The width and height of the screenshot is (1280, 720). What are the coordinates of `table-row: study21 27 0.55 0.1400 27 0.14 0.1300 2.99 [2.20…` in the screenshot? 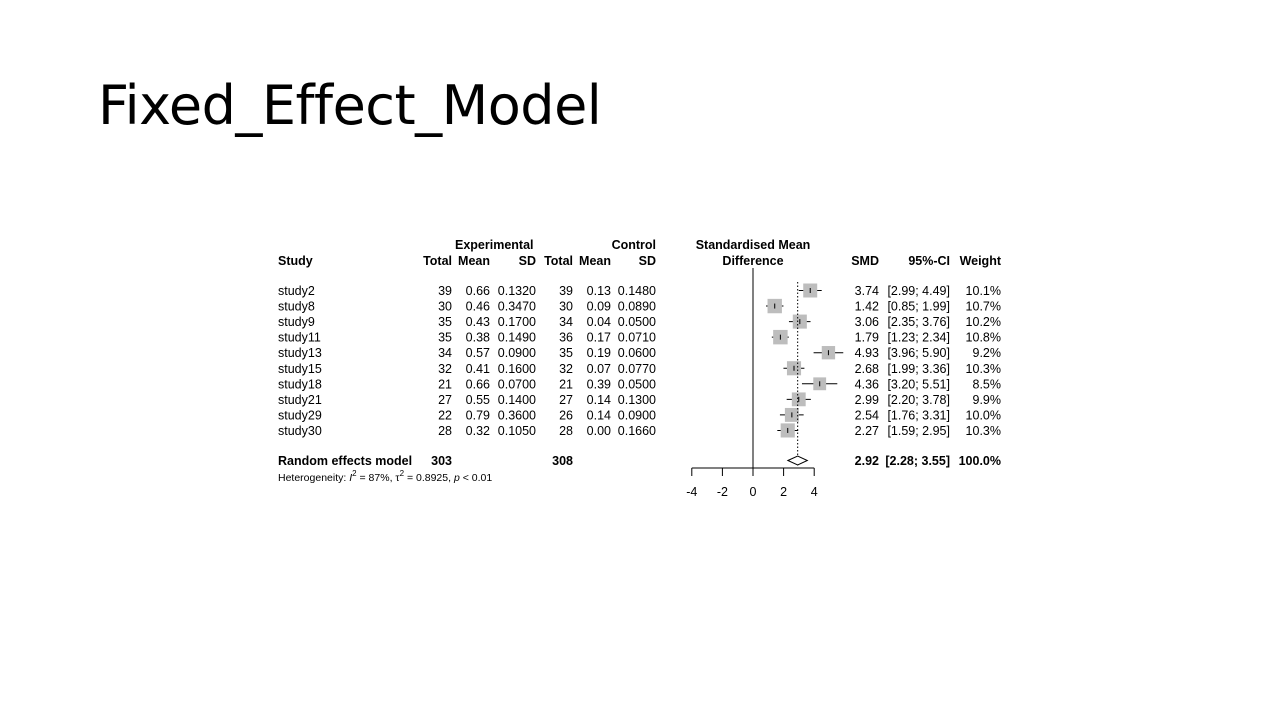 It's located at (639, 400).